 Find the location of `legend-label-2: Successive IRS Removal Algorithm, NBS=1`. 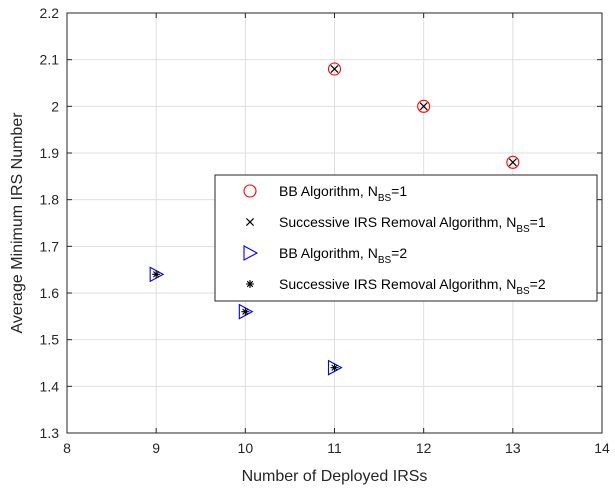

legend-label-2: Successive IRS Removal Algorithm, NBS=1 is located at coordinates (412, 224).